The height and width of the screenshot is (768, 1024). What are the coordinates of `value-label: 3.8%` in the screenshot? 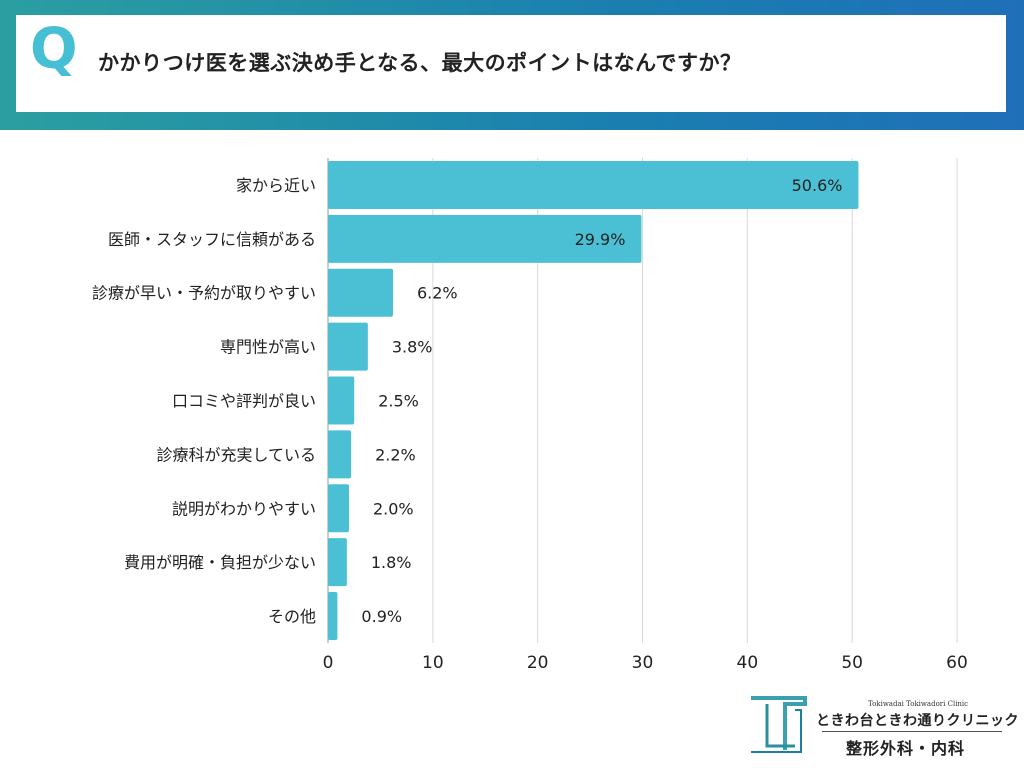 It's located at (412, 347).